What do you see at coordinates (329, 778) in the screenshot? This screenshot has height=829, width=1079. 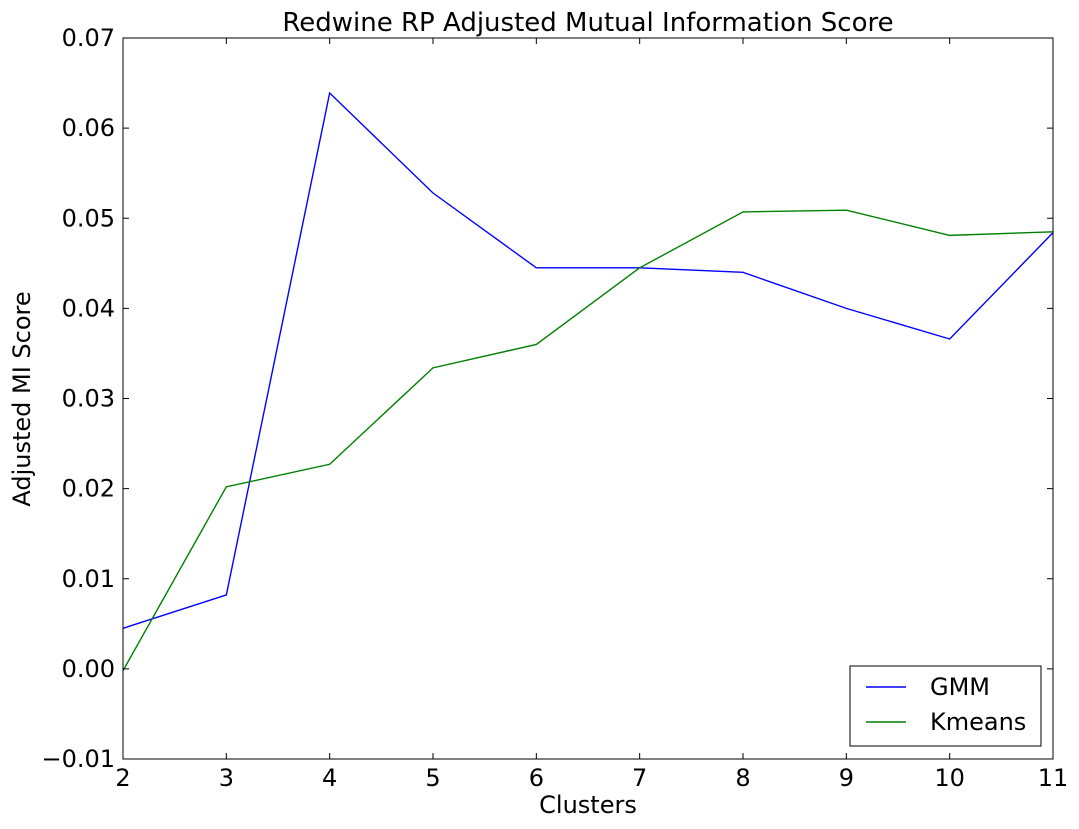 I see `x-tick-label: 4` at bounding box center [329, 778].